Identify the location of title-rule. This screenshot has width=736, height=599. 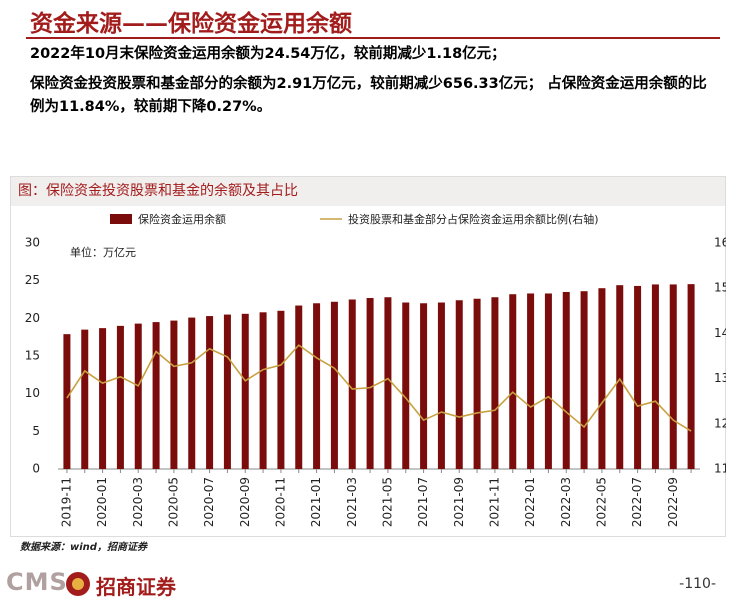
(373, 38).